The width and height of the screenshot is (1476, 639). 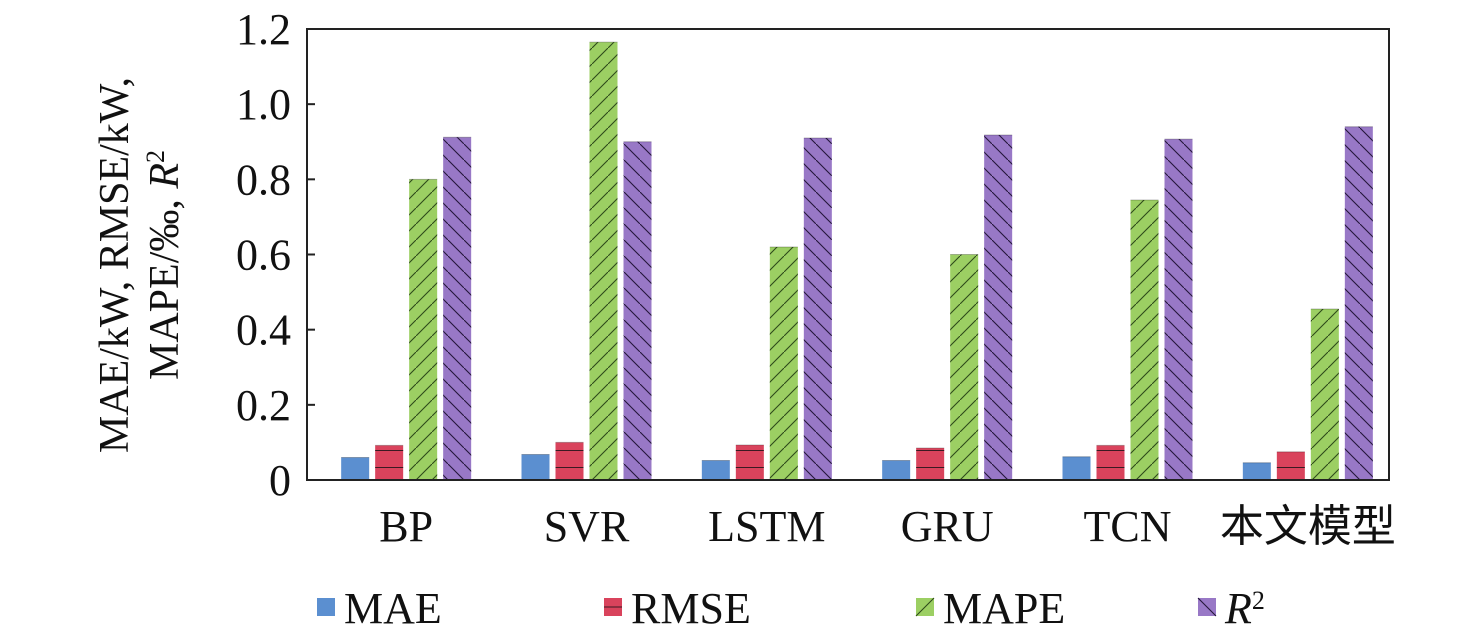 What do you see at coordinates (115, 265) in the screenshot?
I see `y-axis-title-line1: MAE/kW, RMSE/kW,` at bounding box center [115, 265].